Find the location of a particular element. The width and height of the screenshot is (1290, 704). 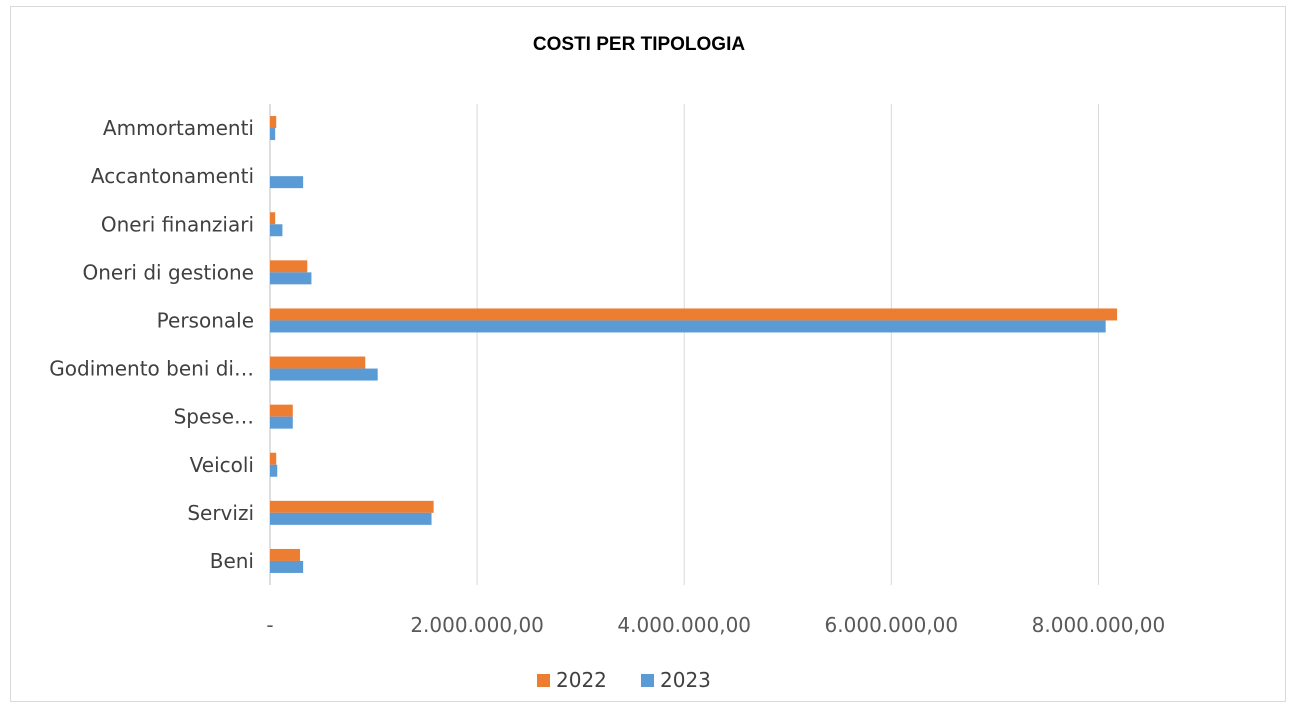

legend-label: 2023 is located at coordinates (685, 680).